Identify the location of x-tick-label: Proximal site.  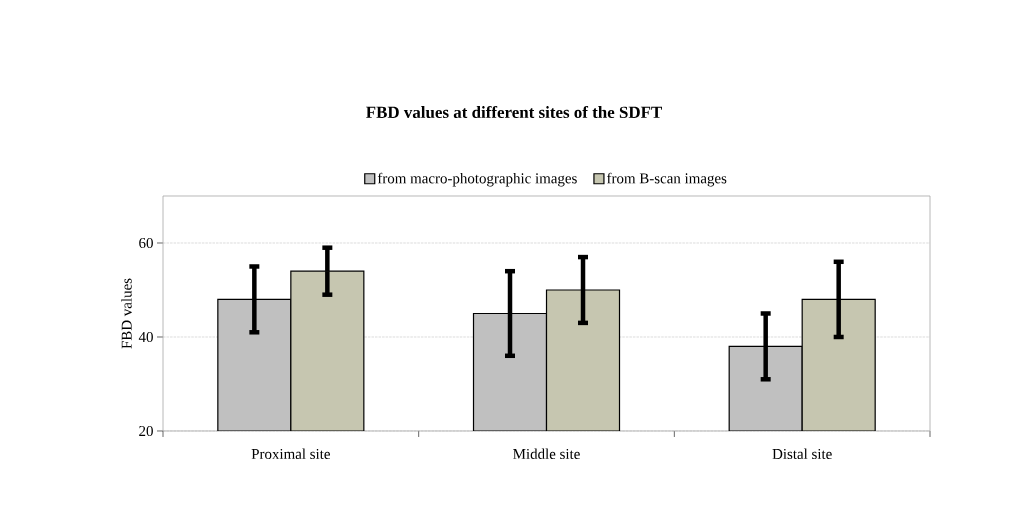
(290, 454).